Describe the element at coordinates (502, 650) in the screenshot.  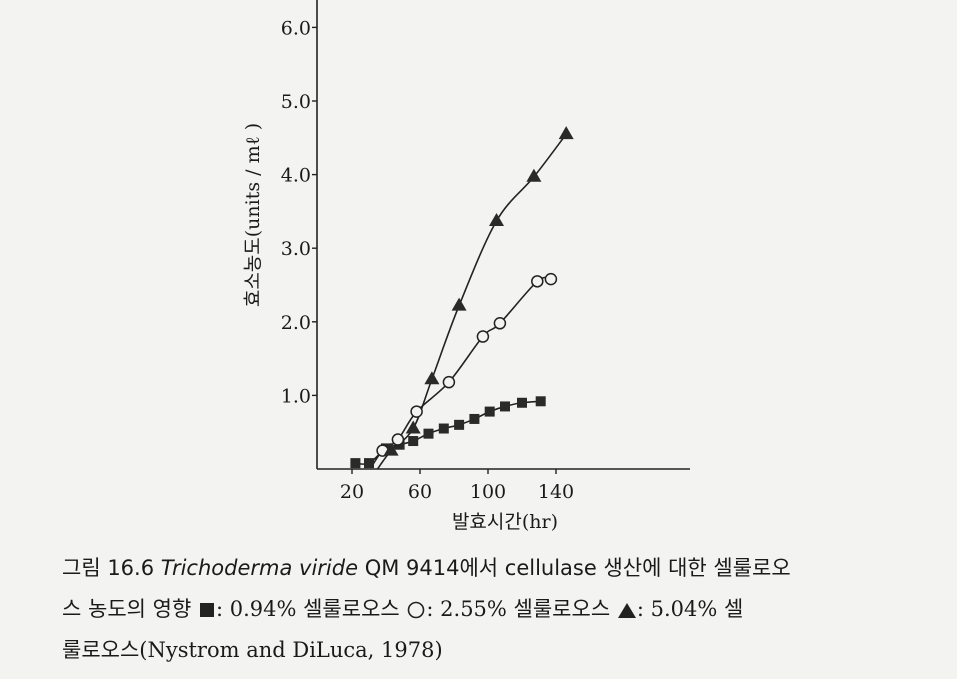
I see `caption-line-3: 룰로오스(Nystrom and DiLuca, 1978)` at that location.